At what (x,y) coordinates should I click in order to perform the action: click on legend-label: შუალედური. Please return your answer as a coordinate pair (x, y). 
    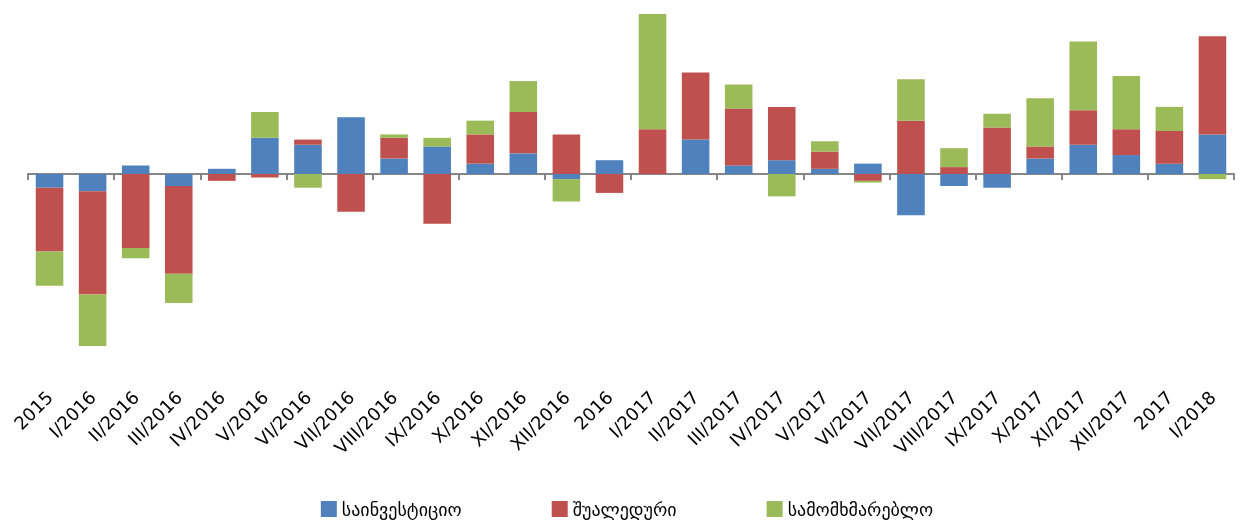
    Looking at the image, I should click on (624, 509).